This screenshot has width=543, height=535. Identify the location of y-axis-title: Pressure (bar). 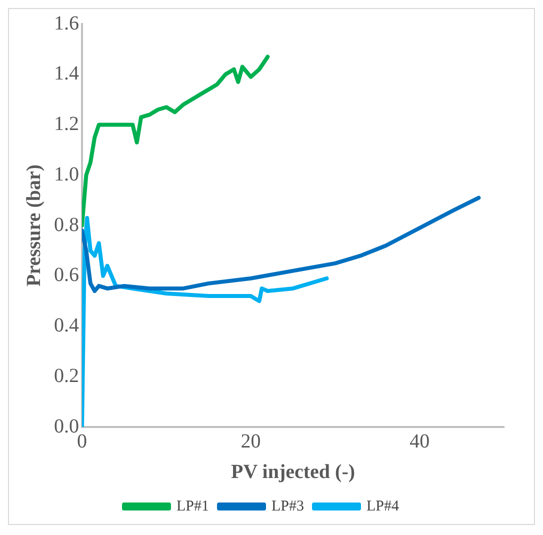
(34, 225).